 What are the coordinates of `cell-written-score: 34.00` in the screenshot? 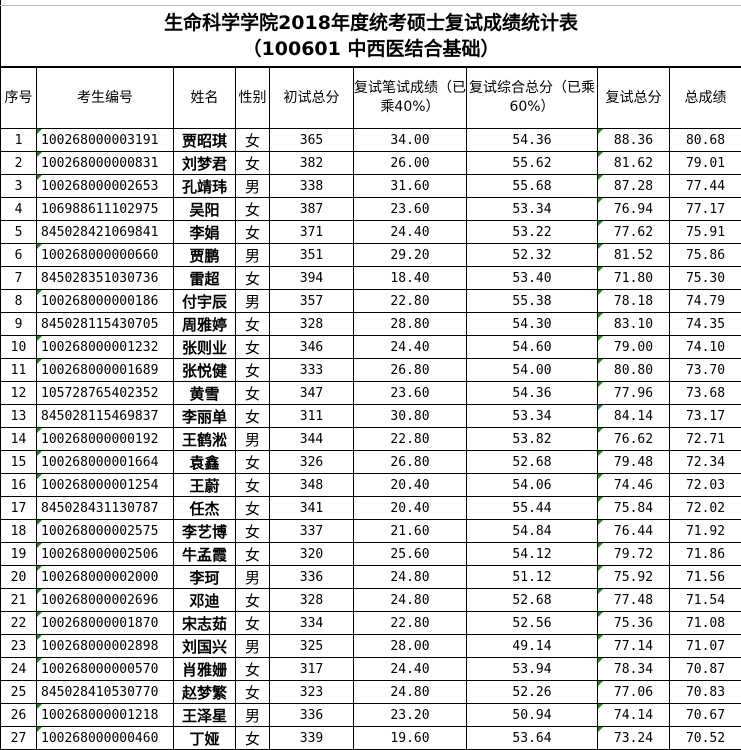 It's located at (410, 140).